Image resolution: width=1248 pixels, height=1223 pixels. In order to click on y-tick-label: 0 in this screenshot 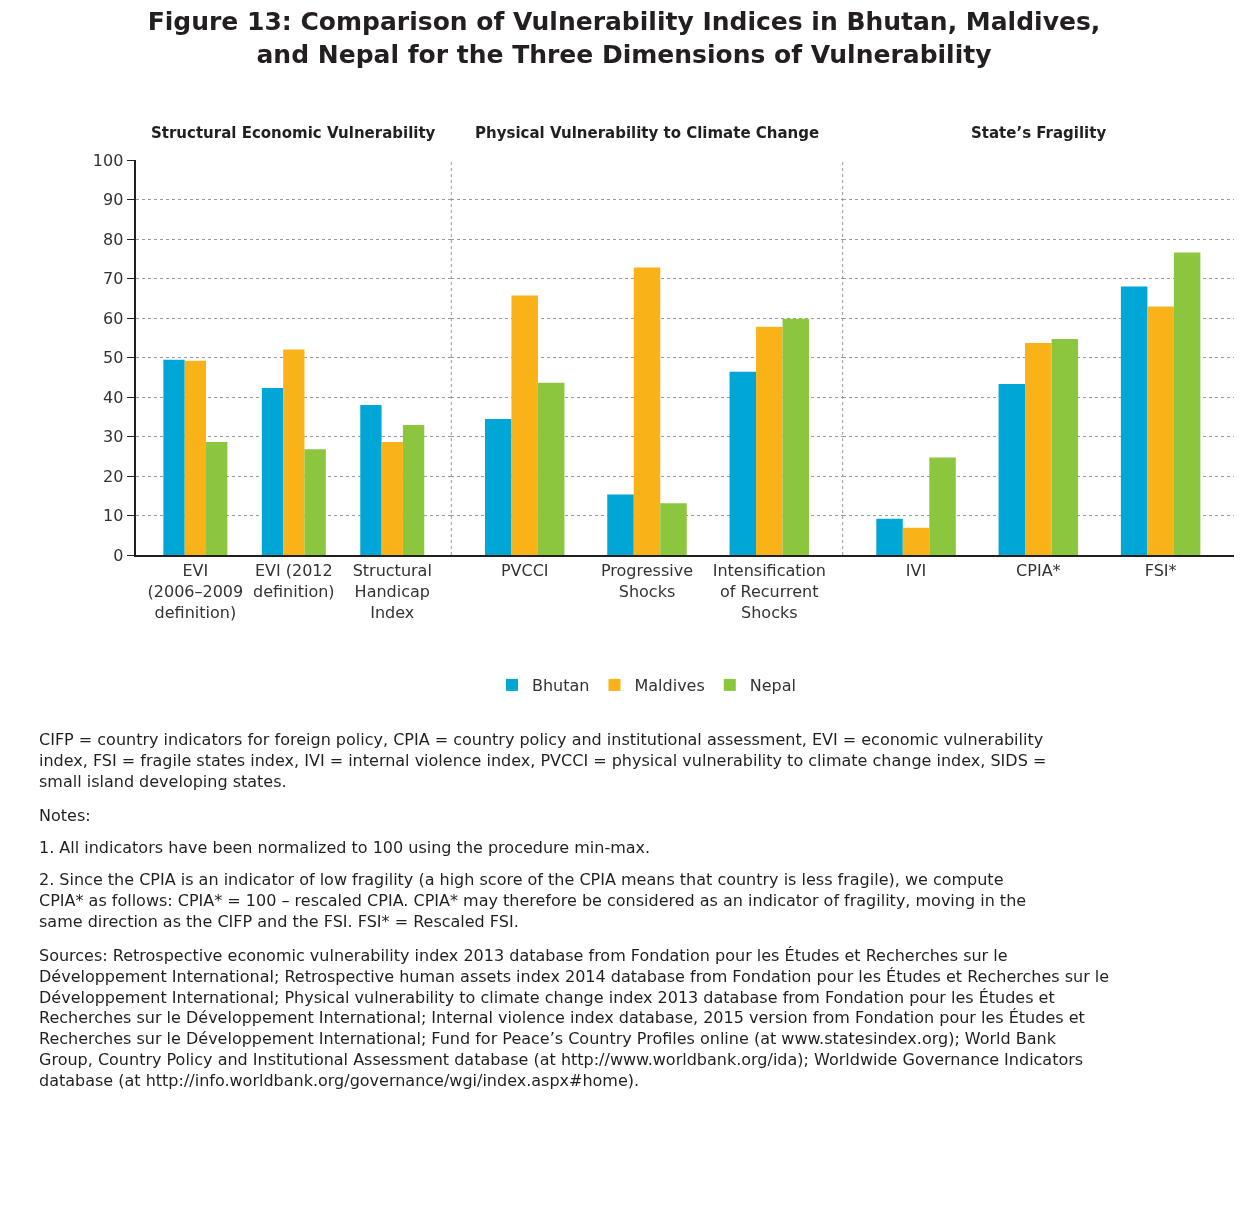, I will do `click(118, 555)`.